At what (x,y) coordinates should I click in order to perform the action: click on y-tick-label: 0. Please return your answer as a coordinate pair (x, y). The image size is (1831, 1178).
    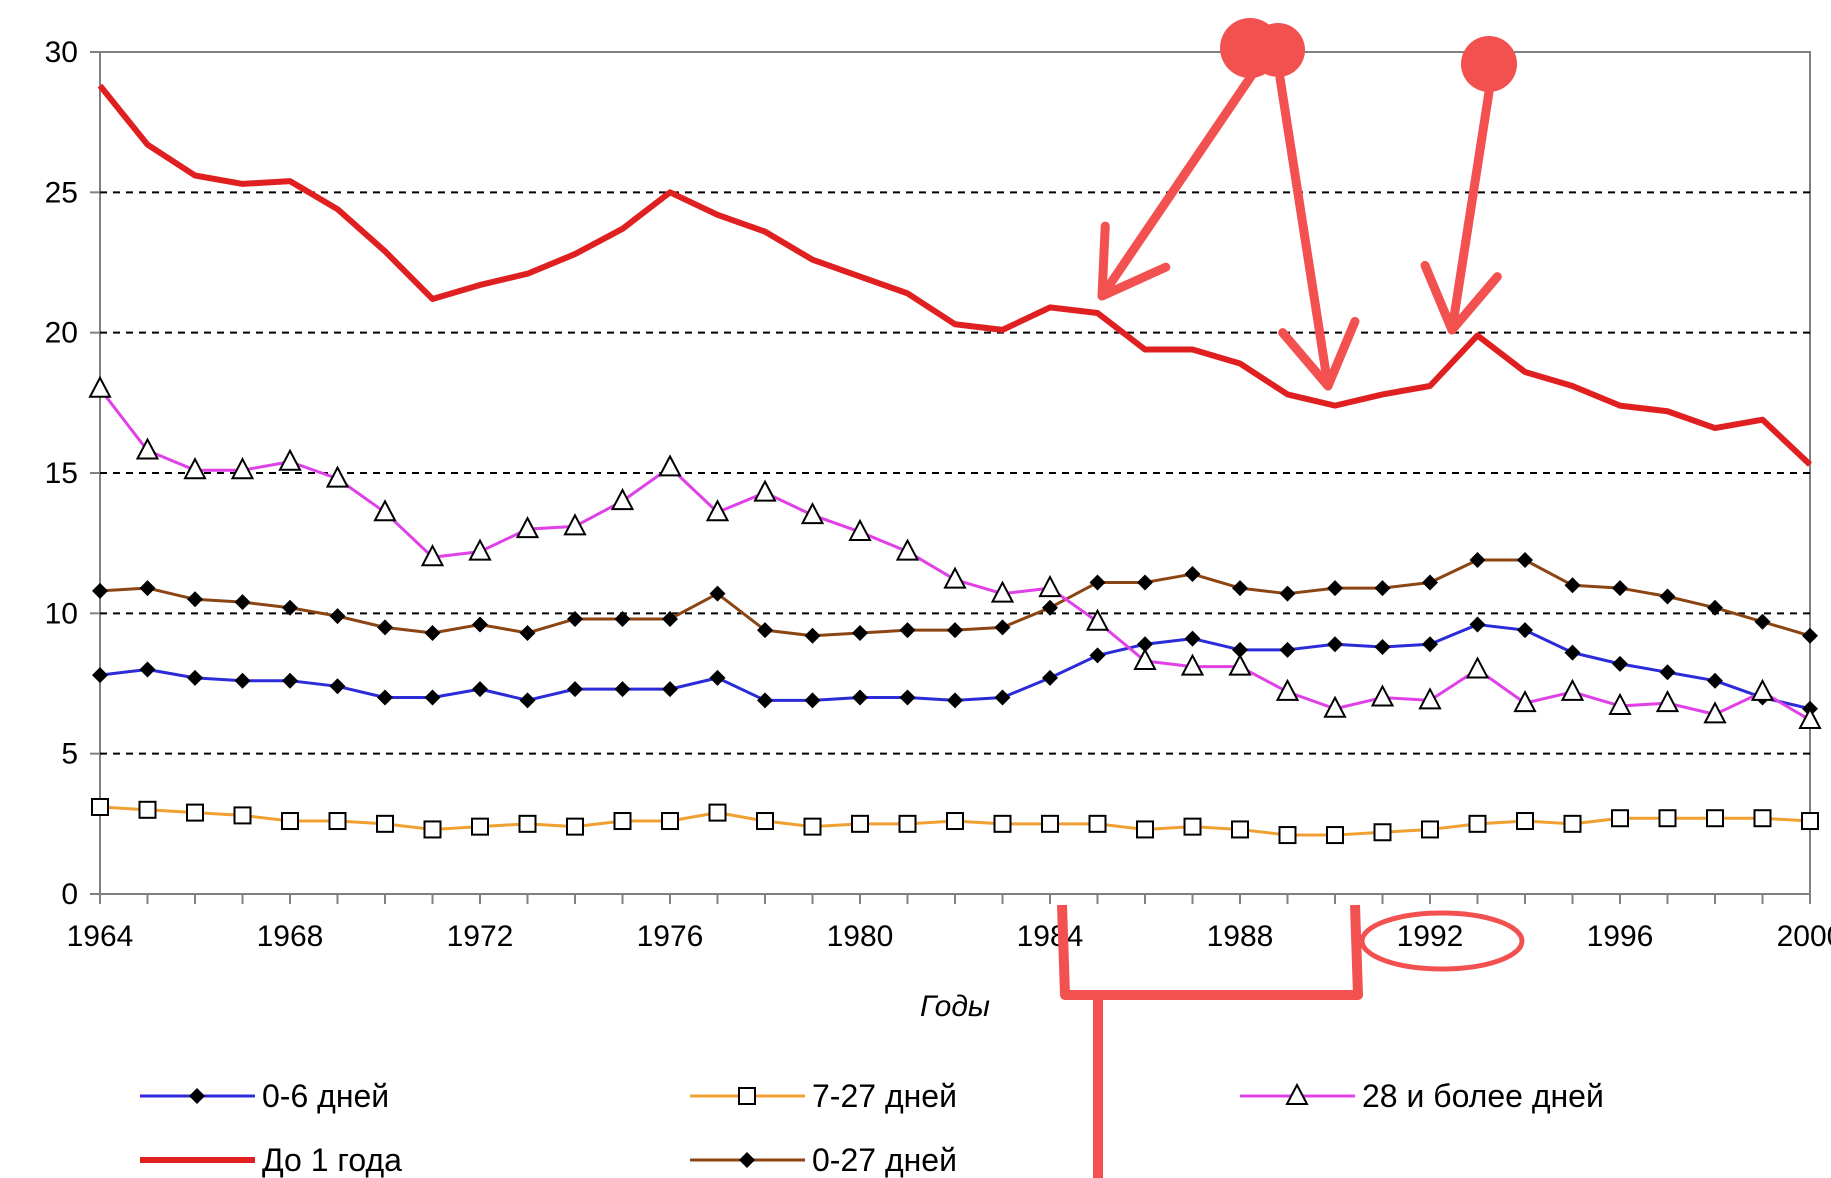
    Looking at the image, I should click on (69, 894).